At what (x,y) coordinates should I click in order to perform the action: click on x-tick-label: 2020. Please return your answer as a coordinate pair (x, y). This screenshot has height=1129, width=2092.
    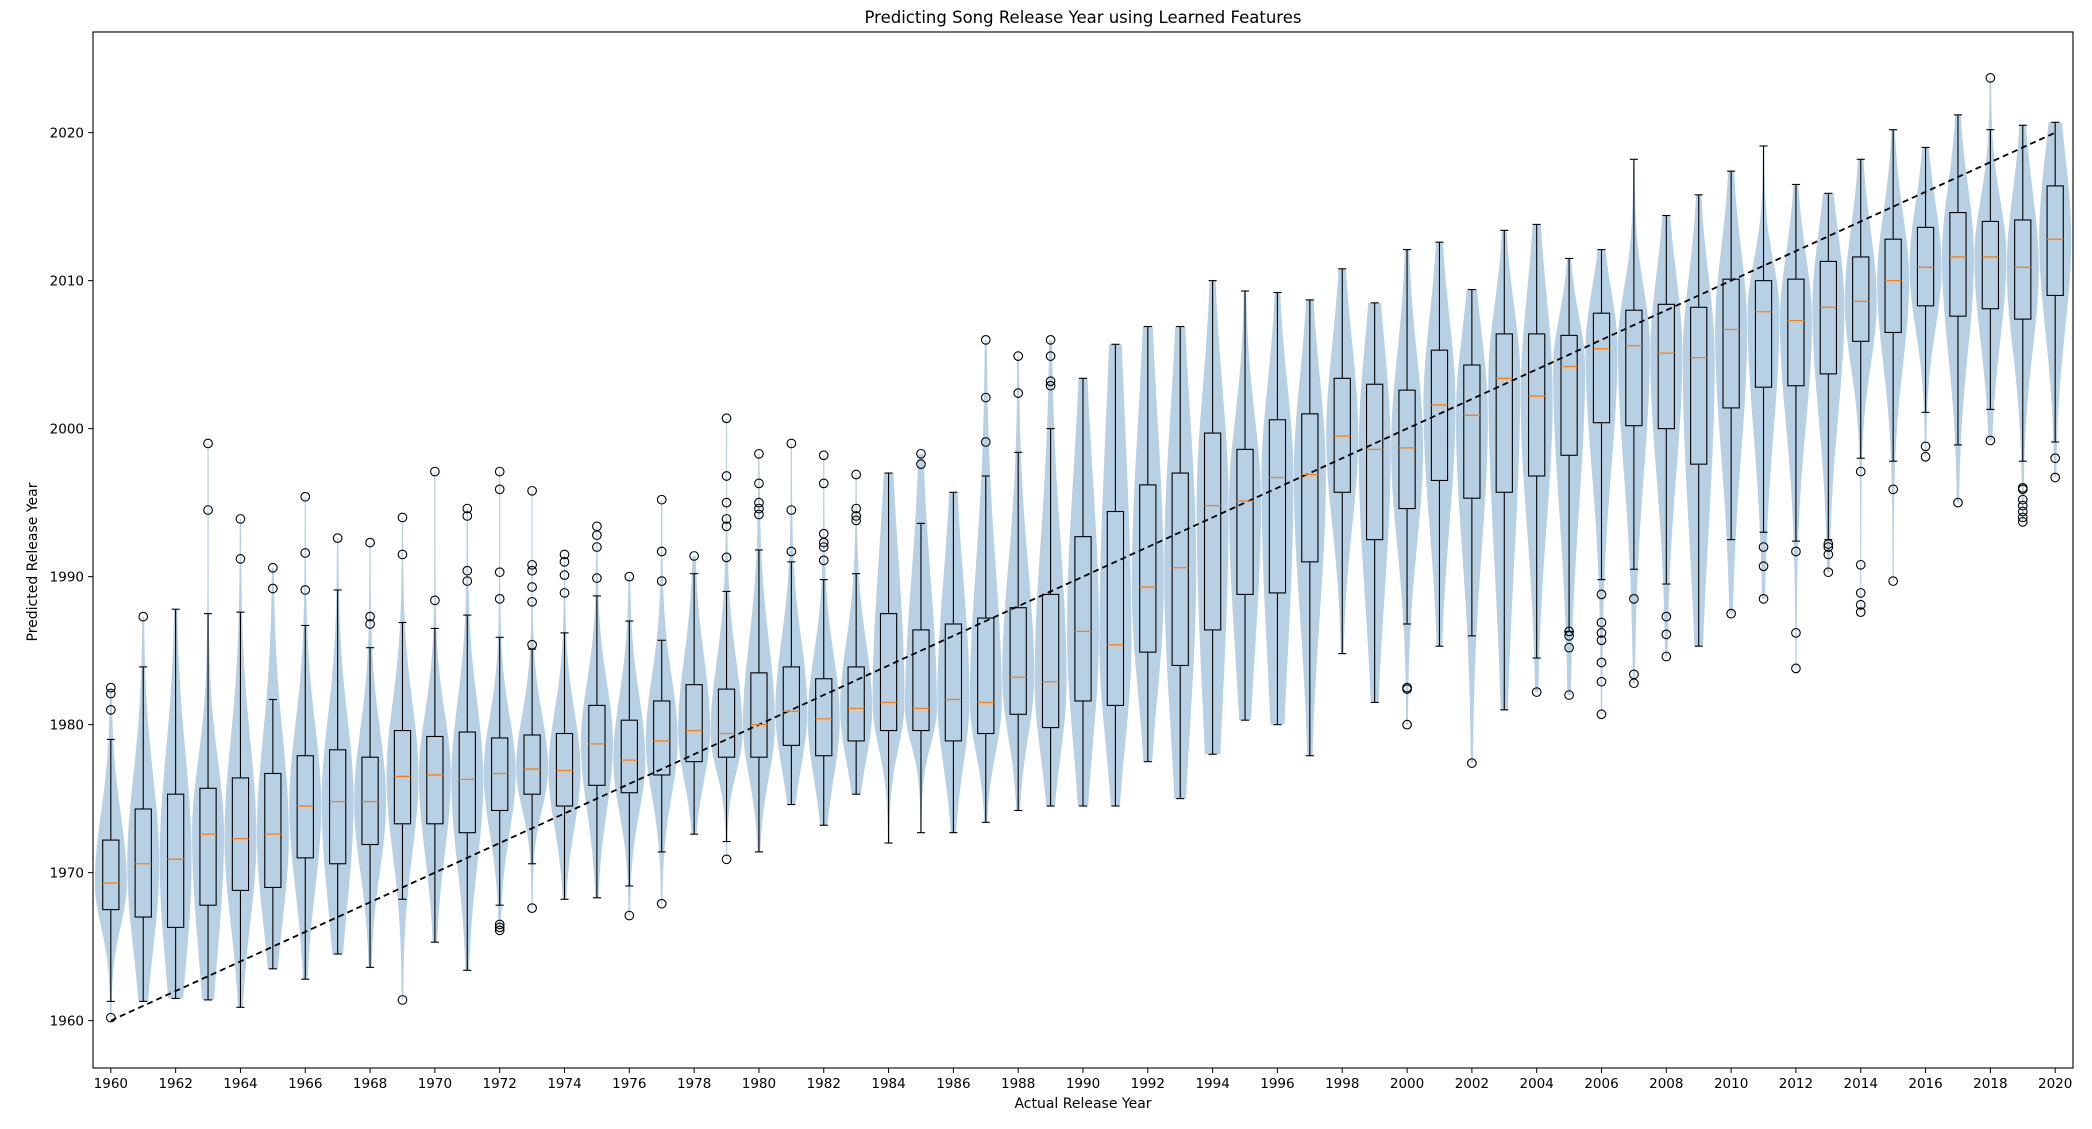
    Looking at the image, I should click on (2055, 1084).